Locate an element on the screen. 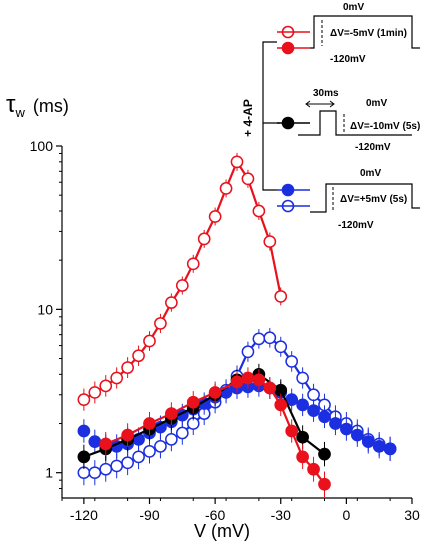 The width and height of the screenshot is (447, 549). y-axis-unit: (ms) is located at coordinates (51, 106).